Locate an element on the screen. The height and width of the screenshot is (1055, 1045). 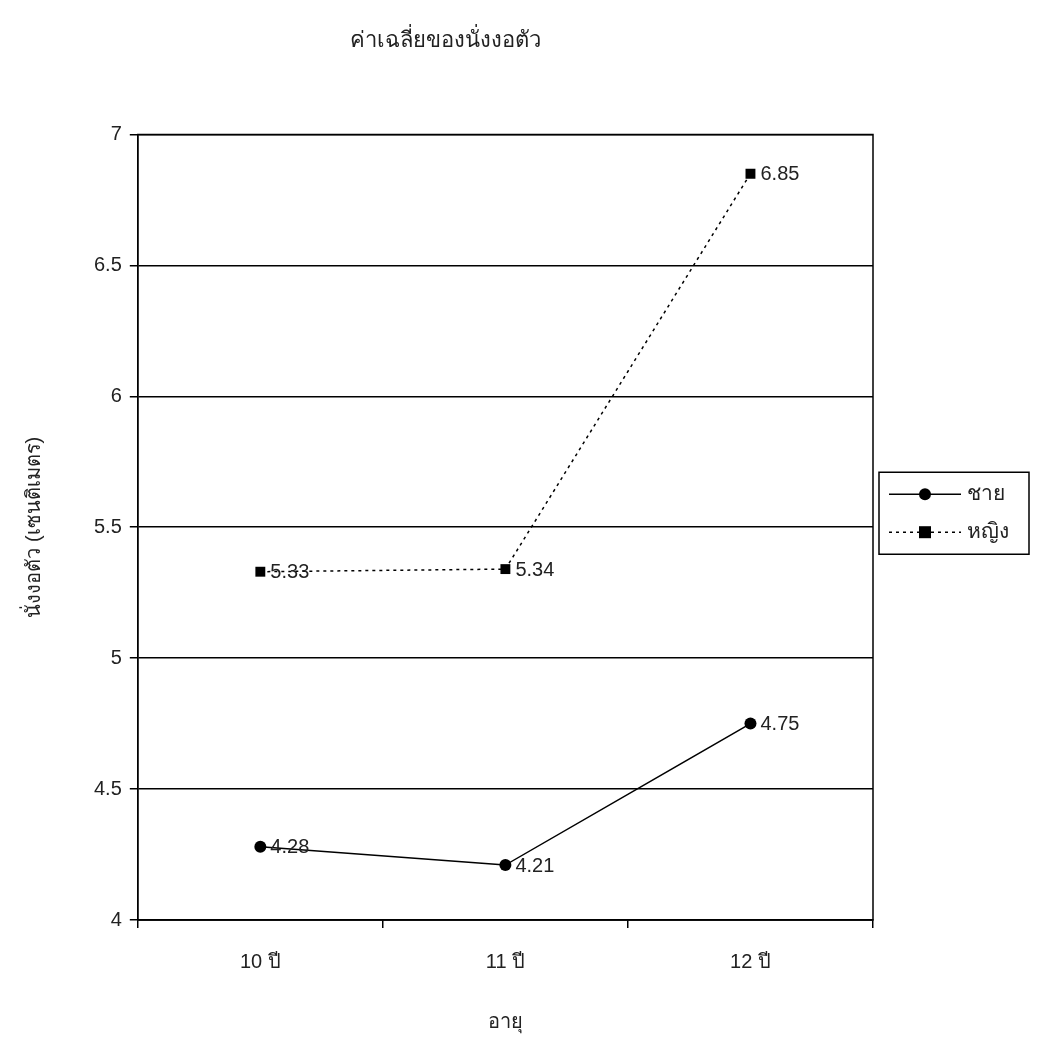
x-tick-label: 10 ปี is located at coordinates (260, 960).